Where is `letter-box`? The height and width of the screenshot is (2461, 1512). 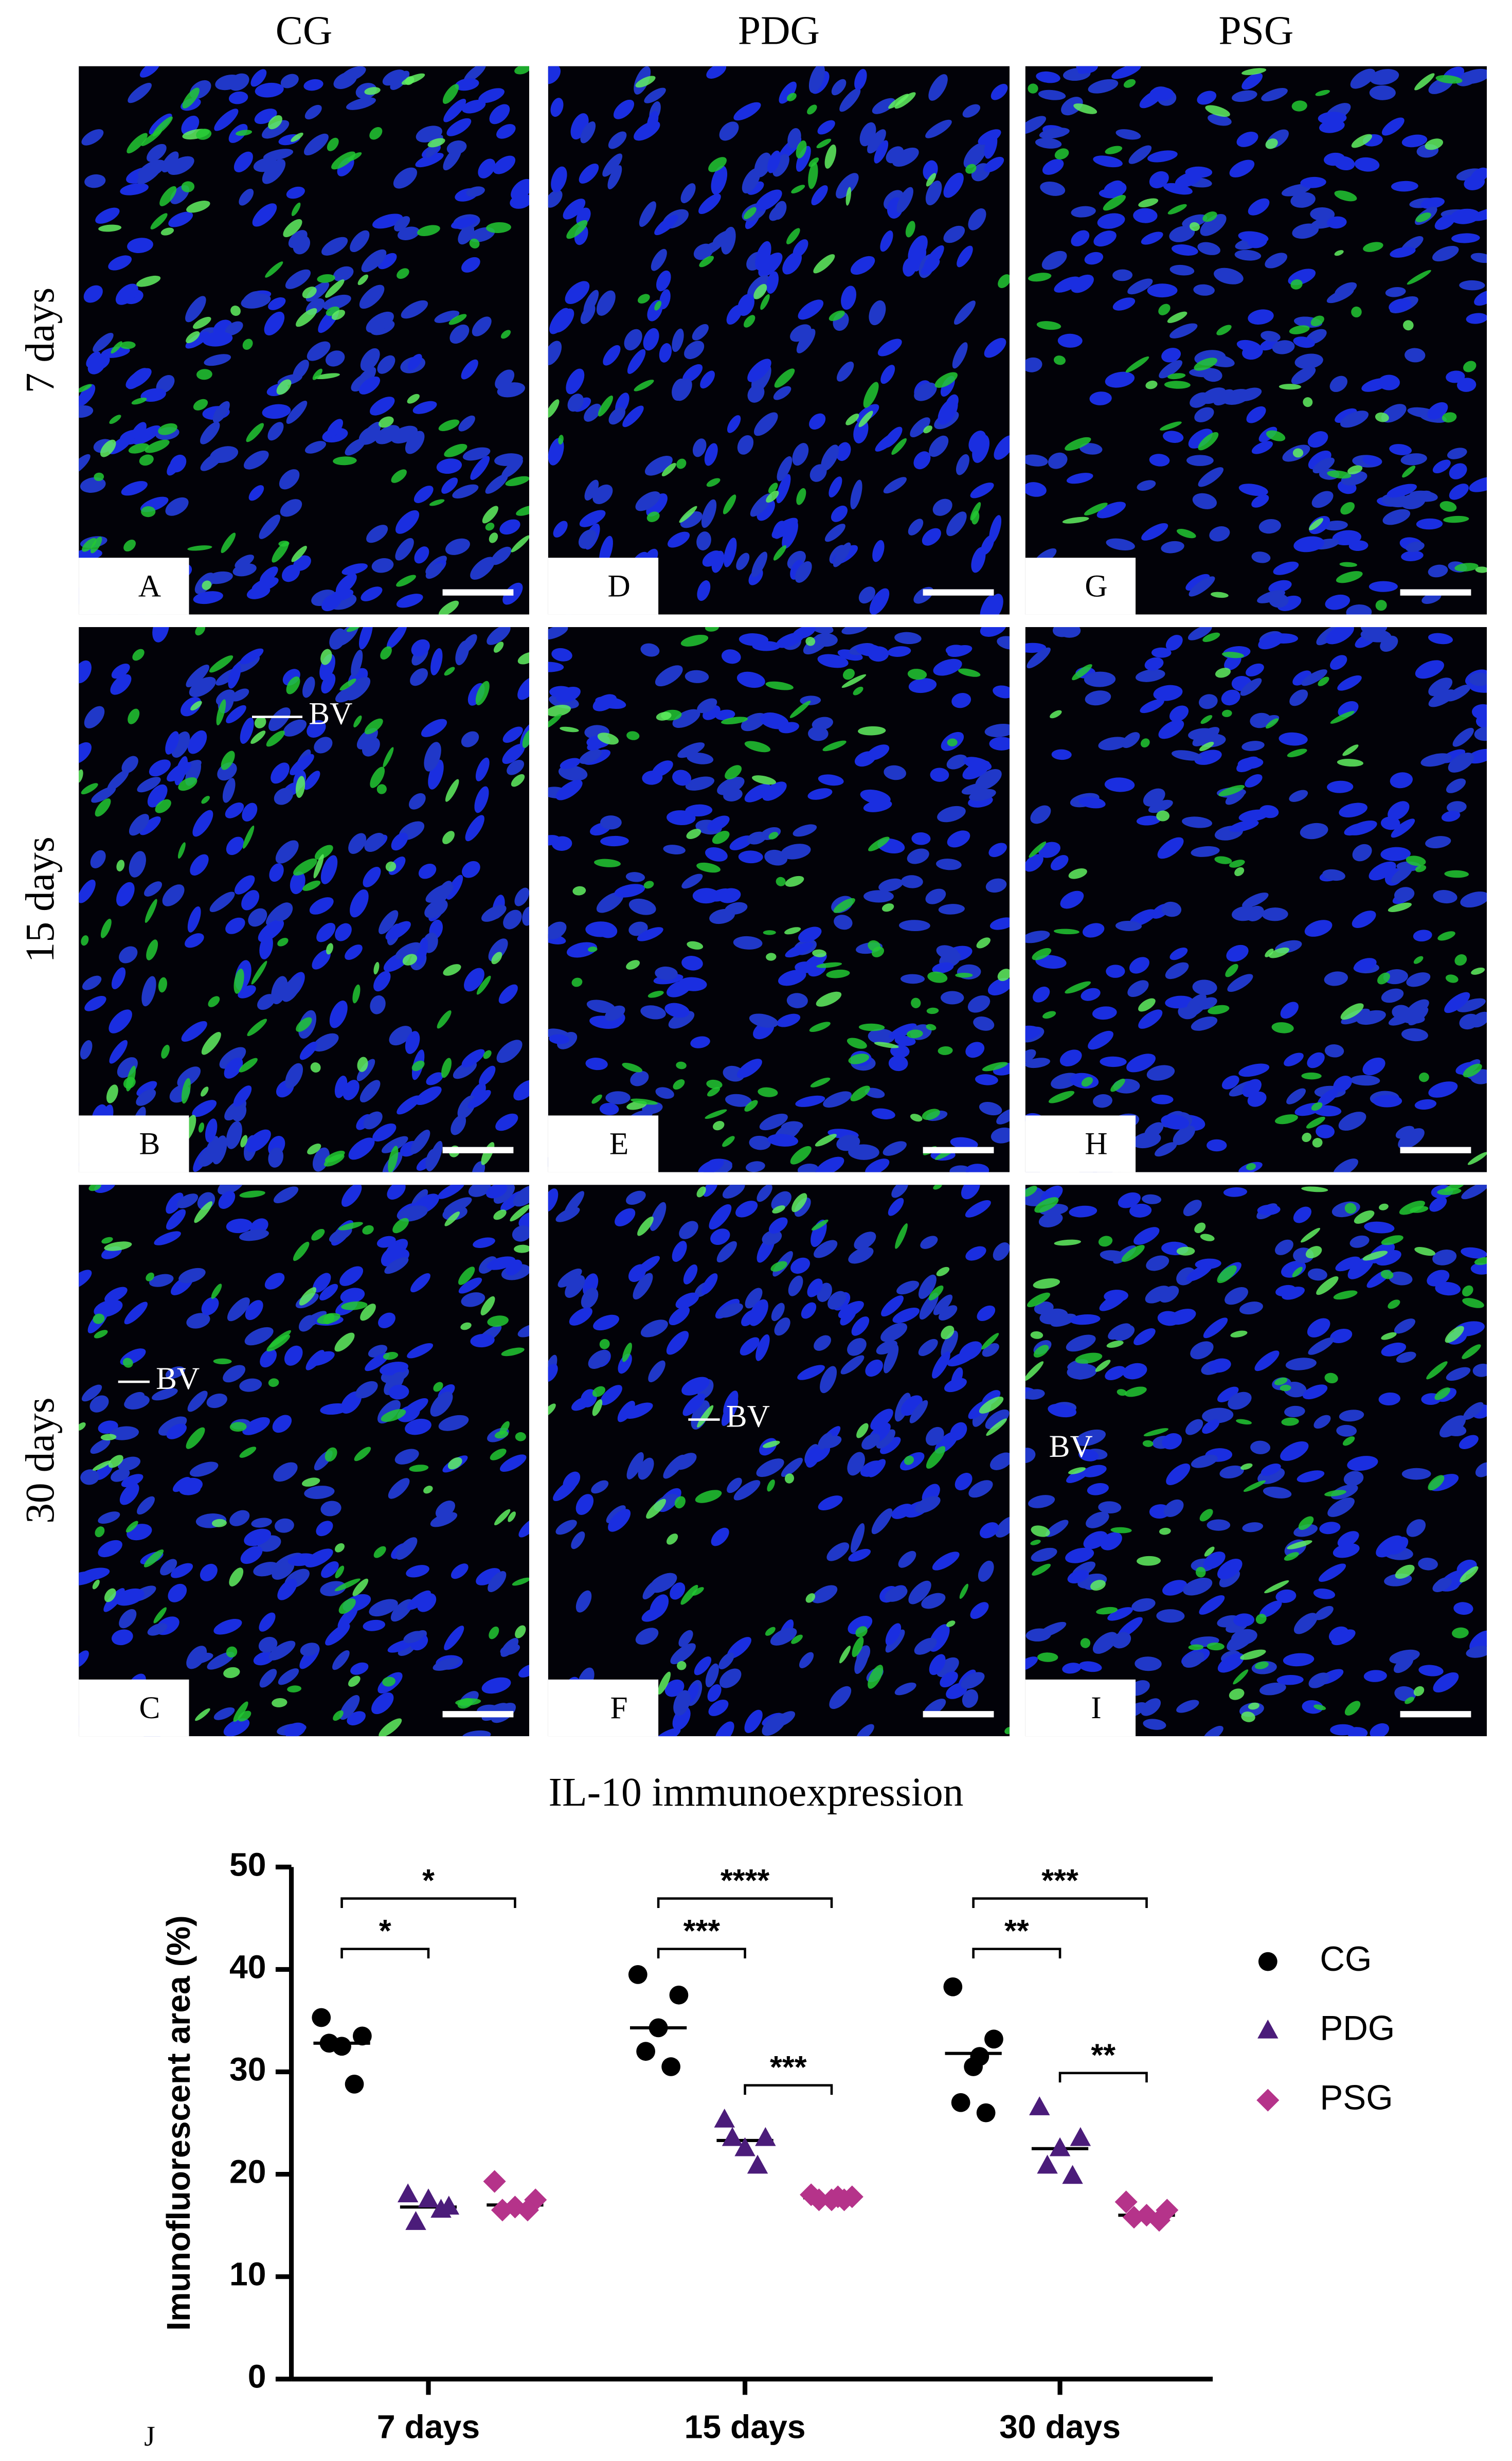
letter-box is located at coordinates (1080, 1143).